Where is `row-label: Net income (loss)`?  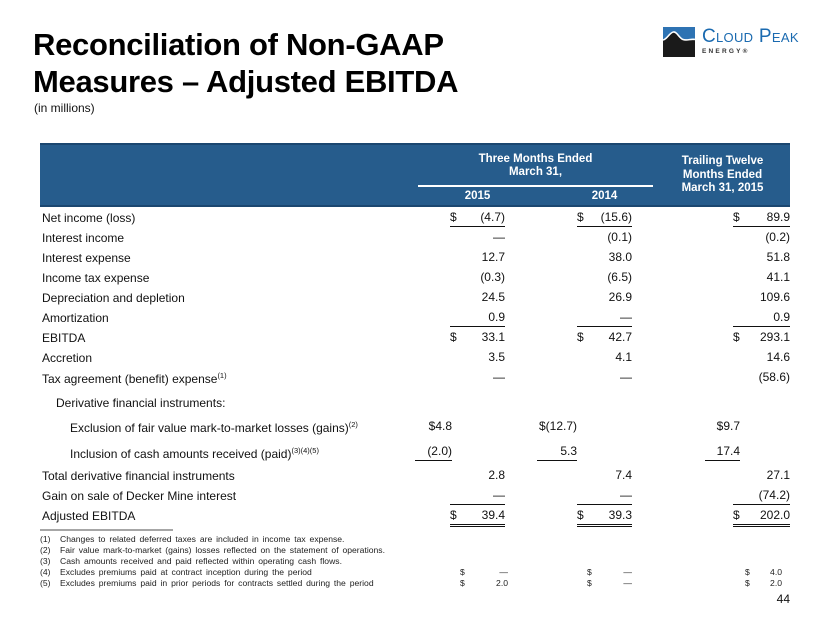 row-label: Net income (loss) is located at coordinates (89, 218).